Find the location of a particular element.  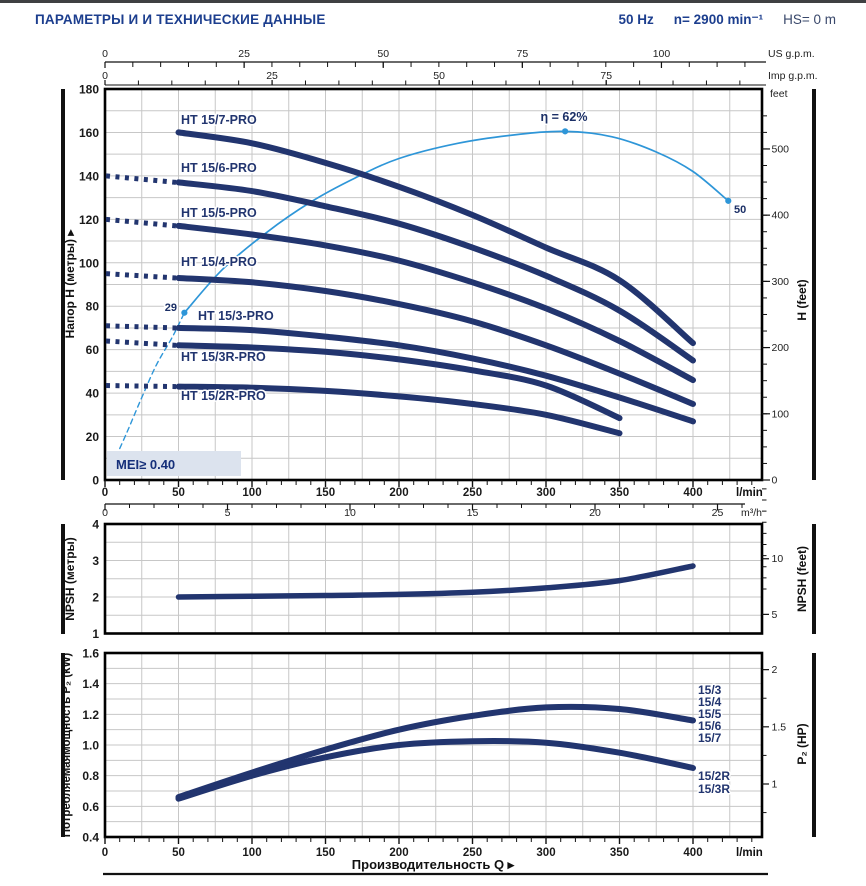

power-label-15-5: 15/5 is located at coordinates (710, 714).